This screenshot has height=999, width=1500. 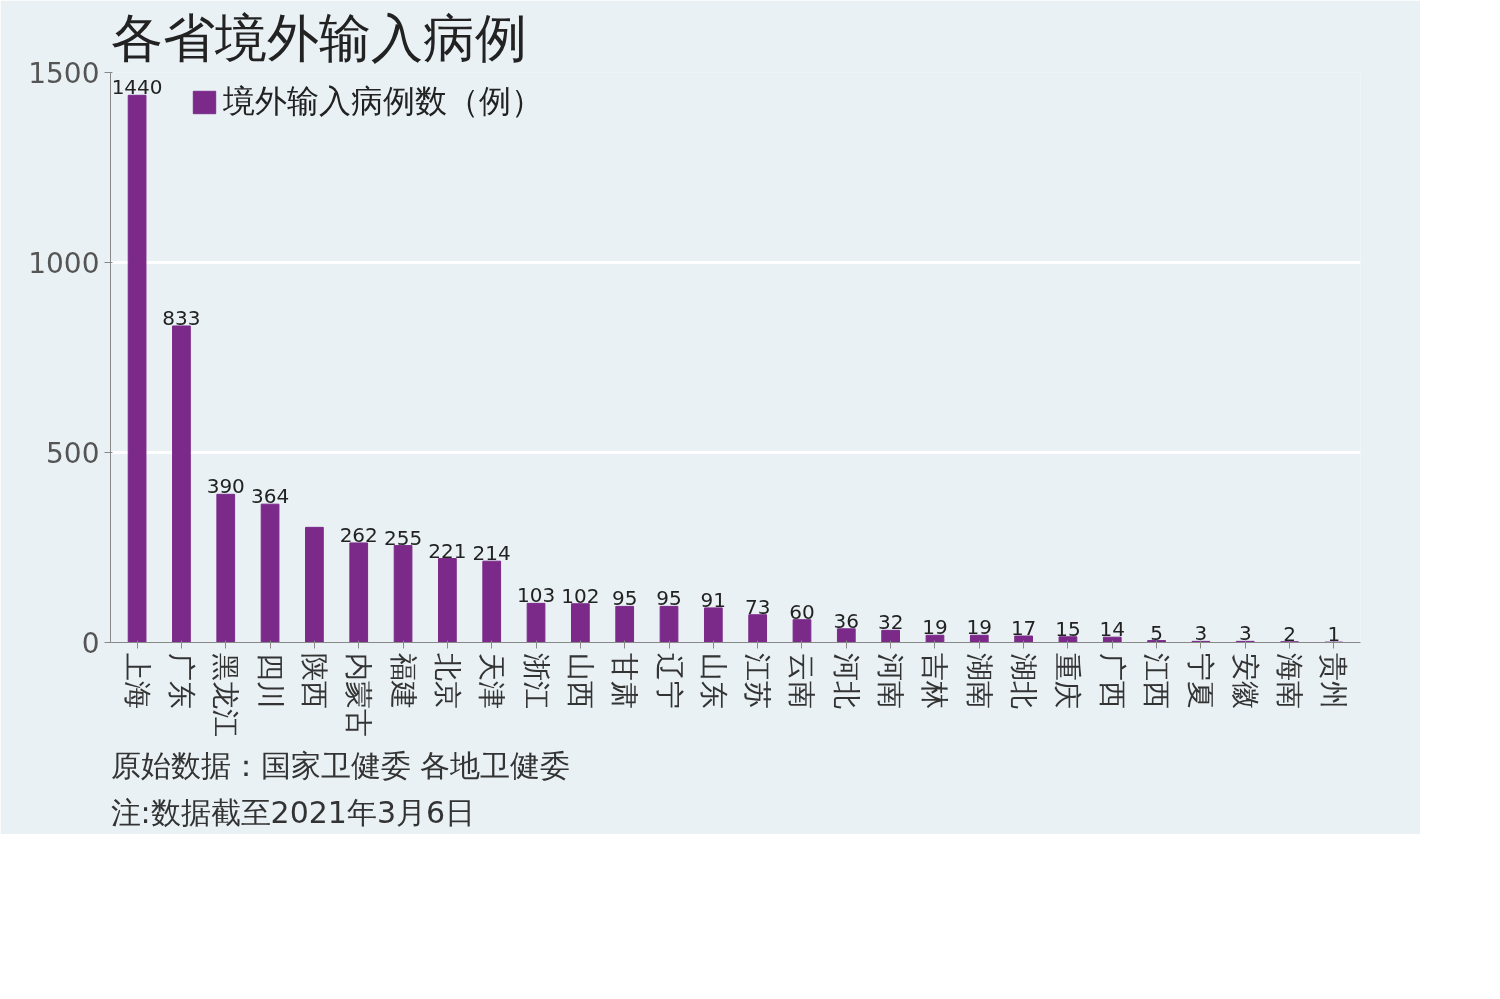 I want to click on x-tick-label: 广东, so click(x=181, y=681).